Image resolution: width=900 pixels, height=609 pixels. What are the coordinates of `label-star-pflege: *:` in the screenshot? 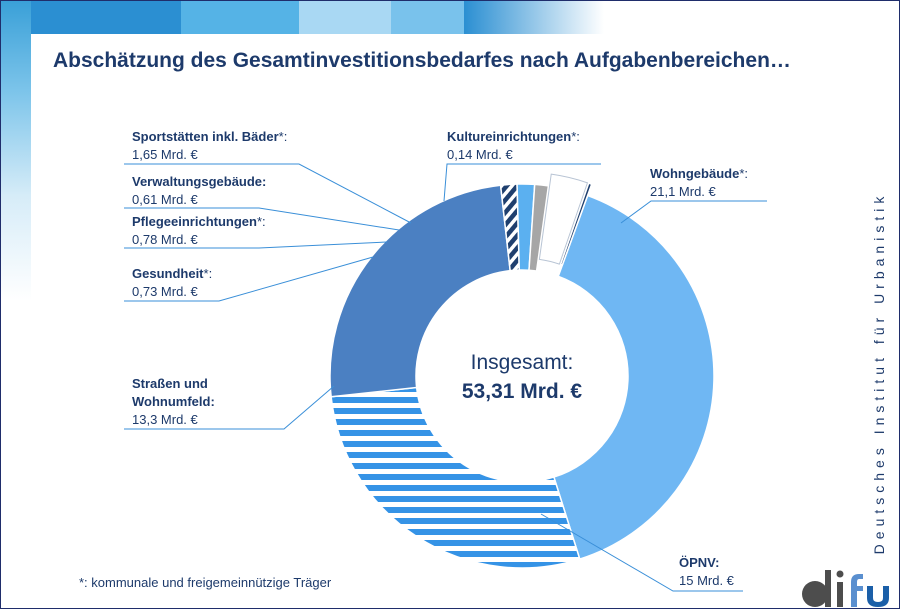 It's located at (261, 221).